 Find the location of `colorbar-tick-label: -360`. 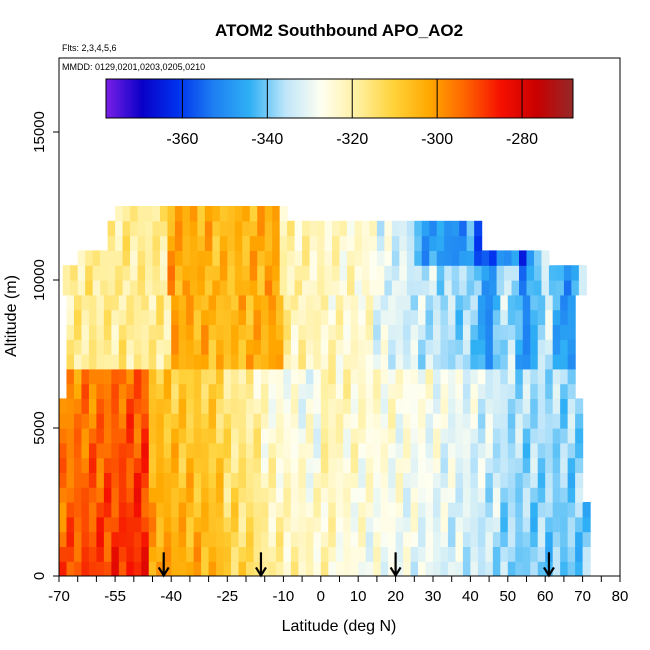

colorbar-tick-label: -360 is located at coordinates (182, 139).